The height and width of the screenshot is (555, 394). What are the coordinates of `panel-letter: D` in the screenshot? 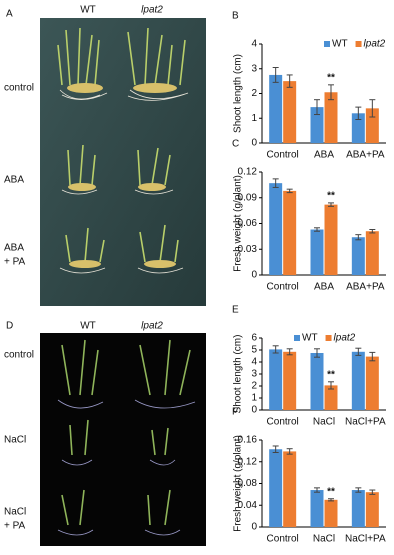 It's located at (9, 326).